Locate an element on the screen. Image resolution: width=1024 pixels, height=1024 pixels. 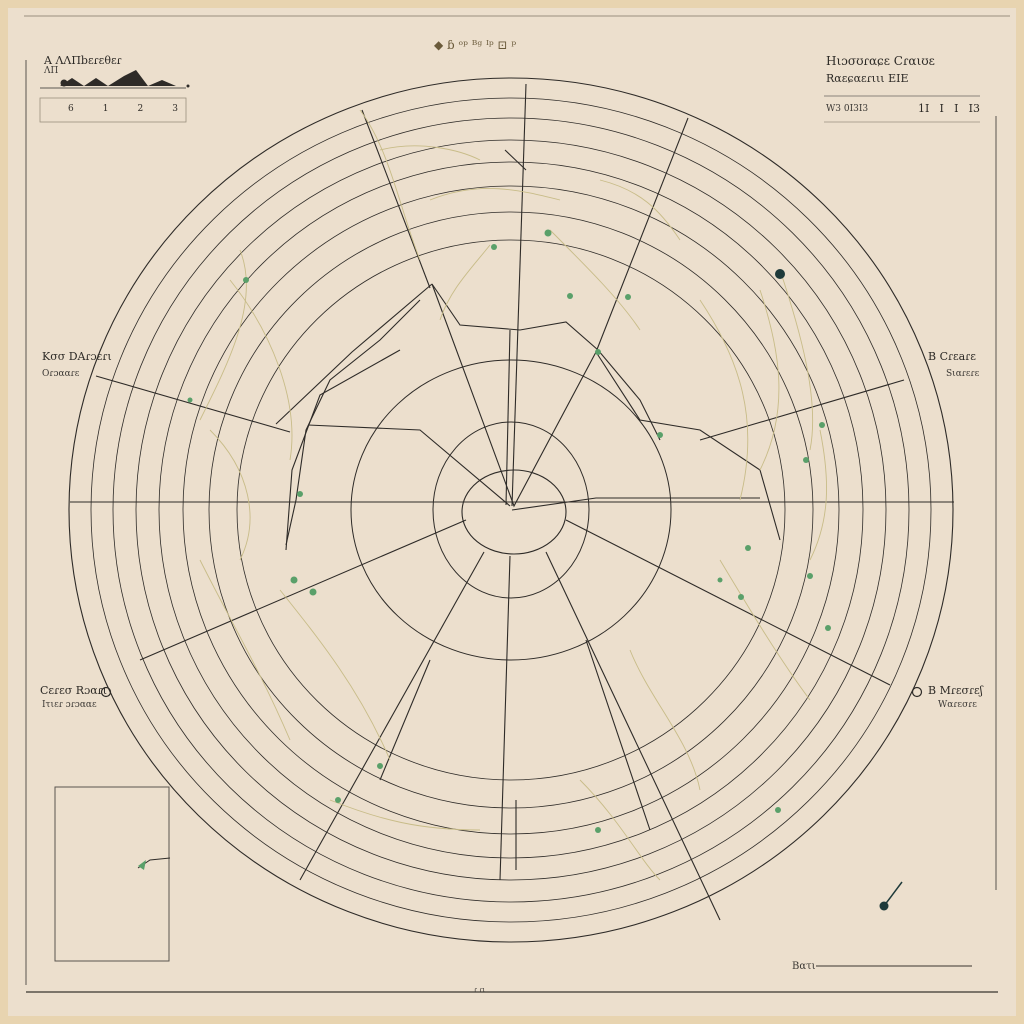
legend-left-sub: ΛΠ is located at coordinates (51, 71).